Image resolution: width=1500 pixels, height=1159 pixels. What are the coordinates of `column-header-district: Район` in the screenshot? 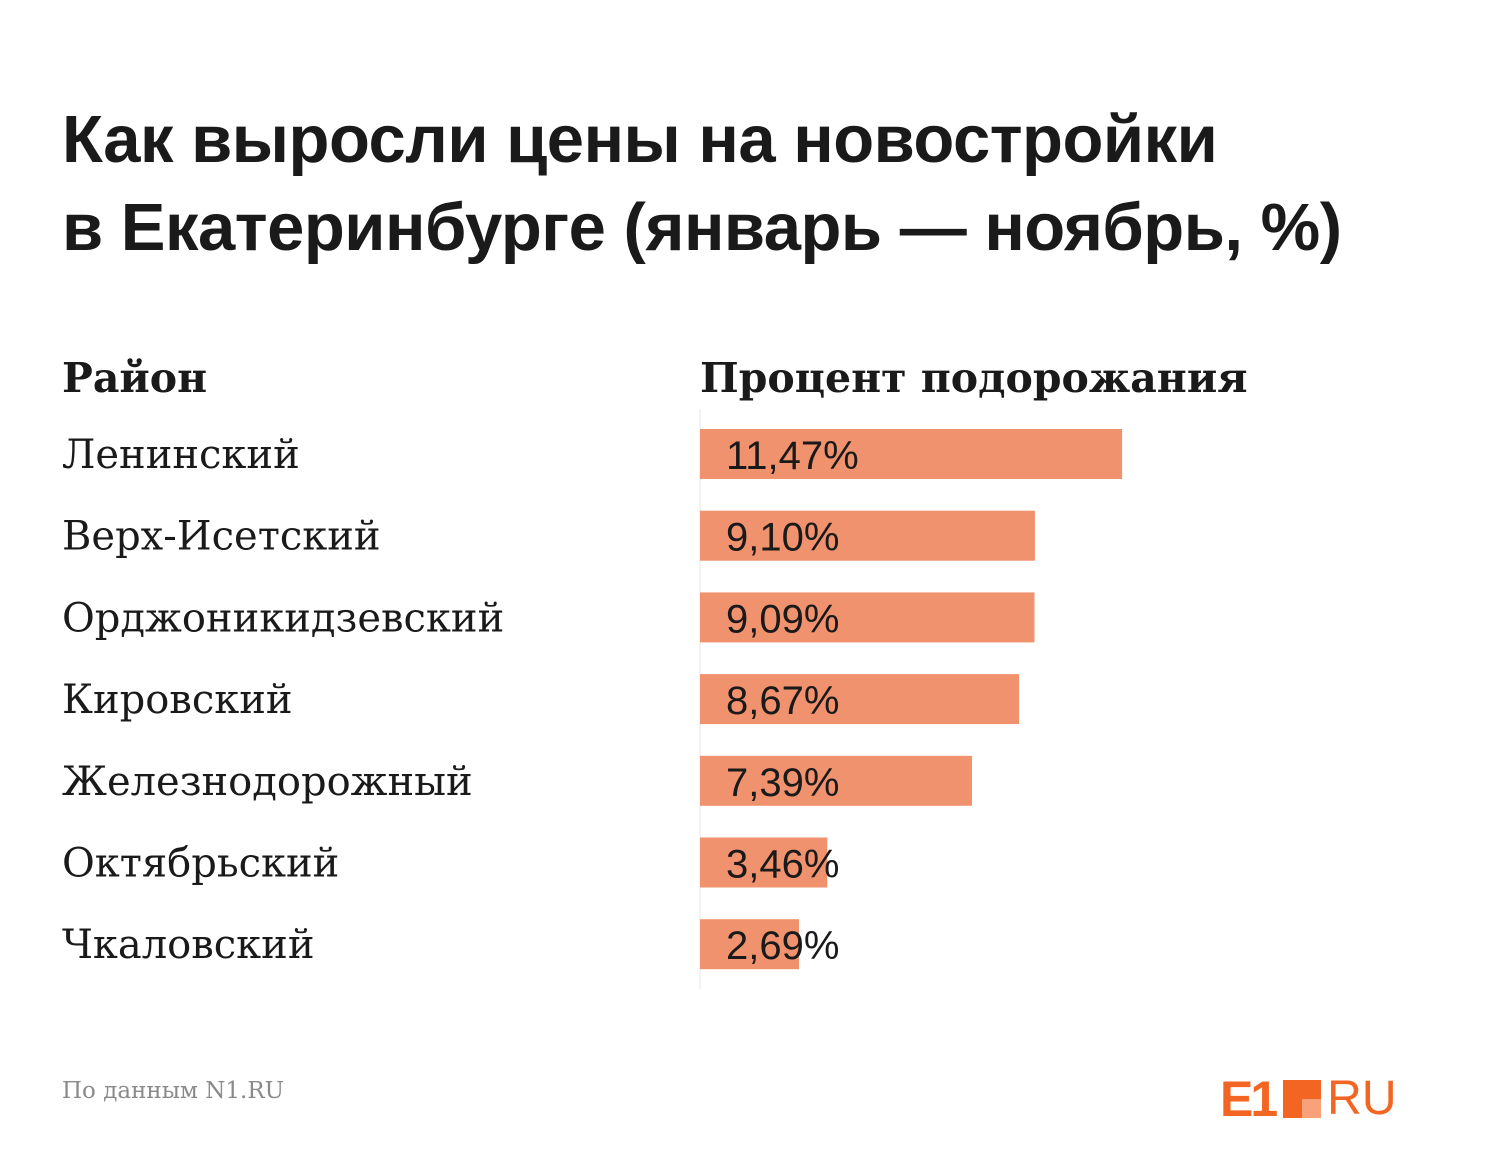 It's located at (135, 378).